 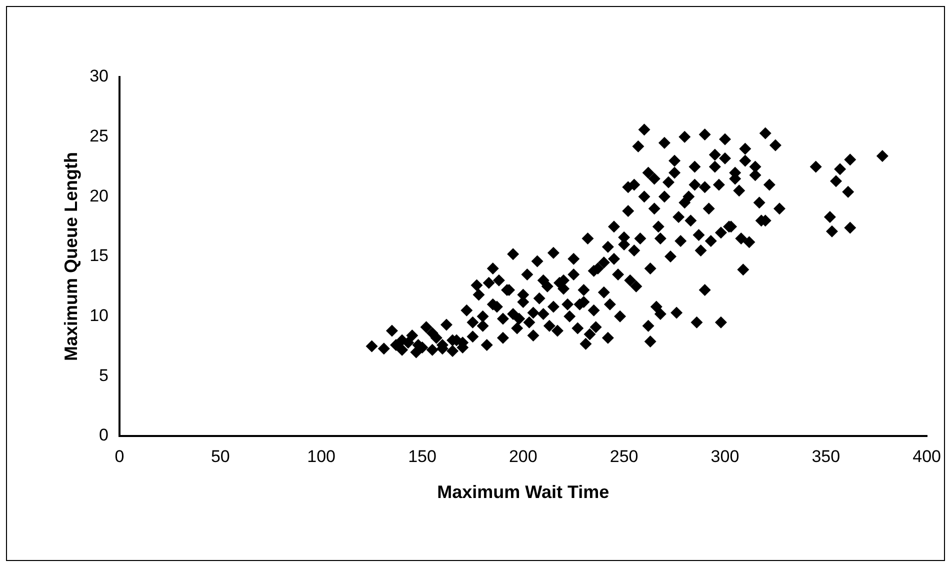 I want to click on x-tick-label: 350, so click(x=826, y=456).